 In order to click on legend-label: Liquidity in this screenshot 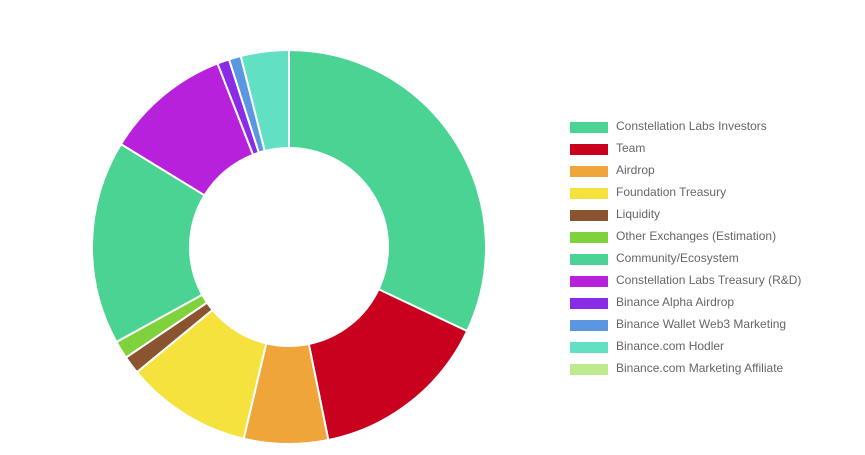, I will do `click(638, 214)`.